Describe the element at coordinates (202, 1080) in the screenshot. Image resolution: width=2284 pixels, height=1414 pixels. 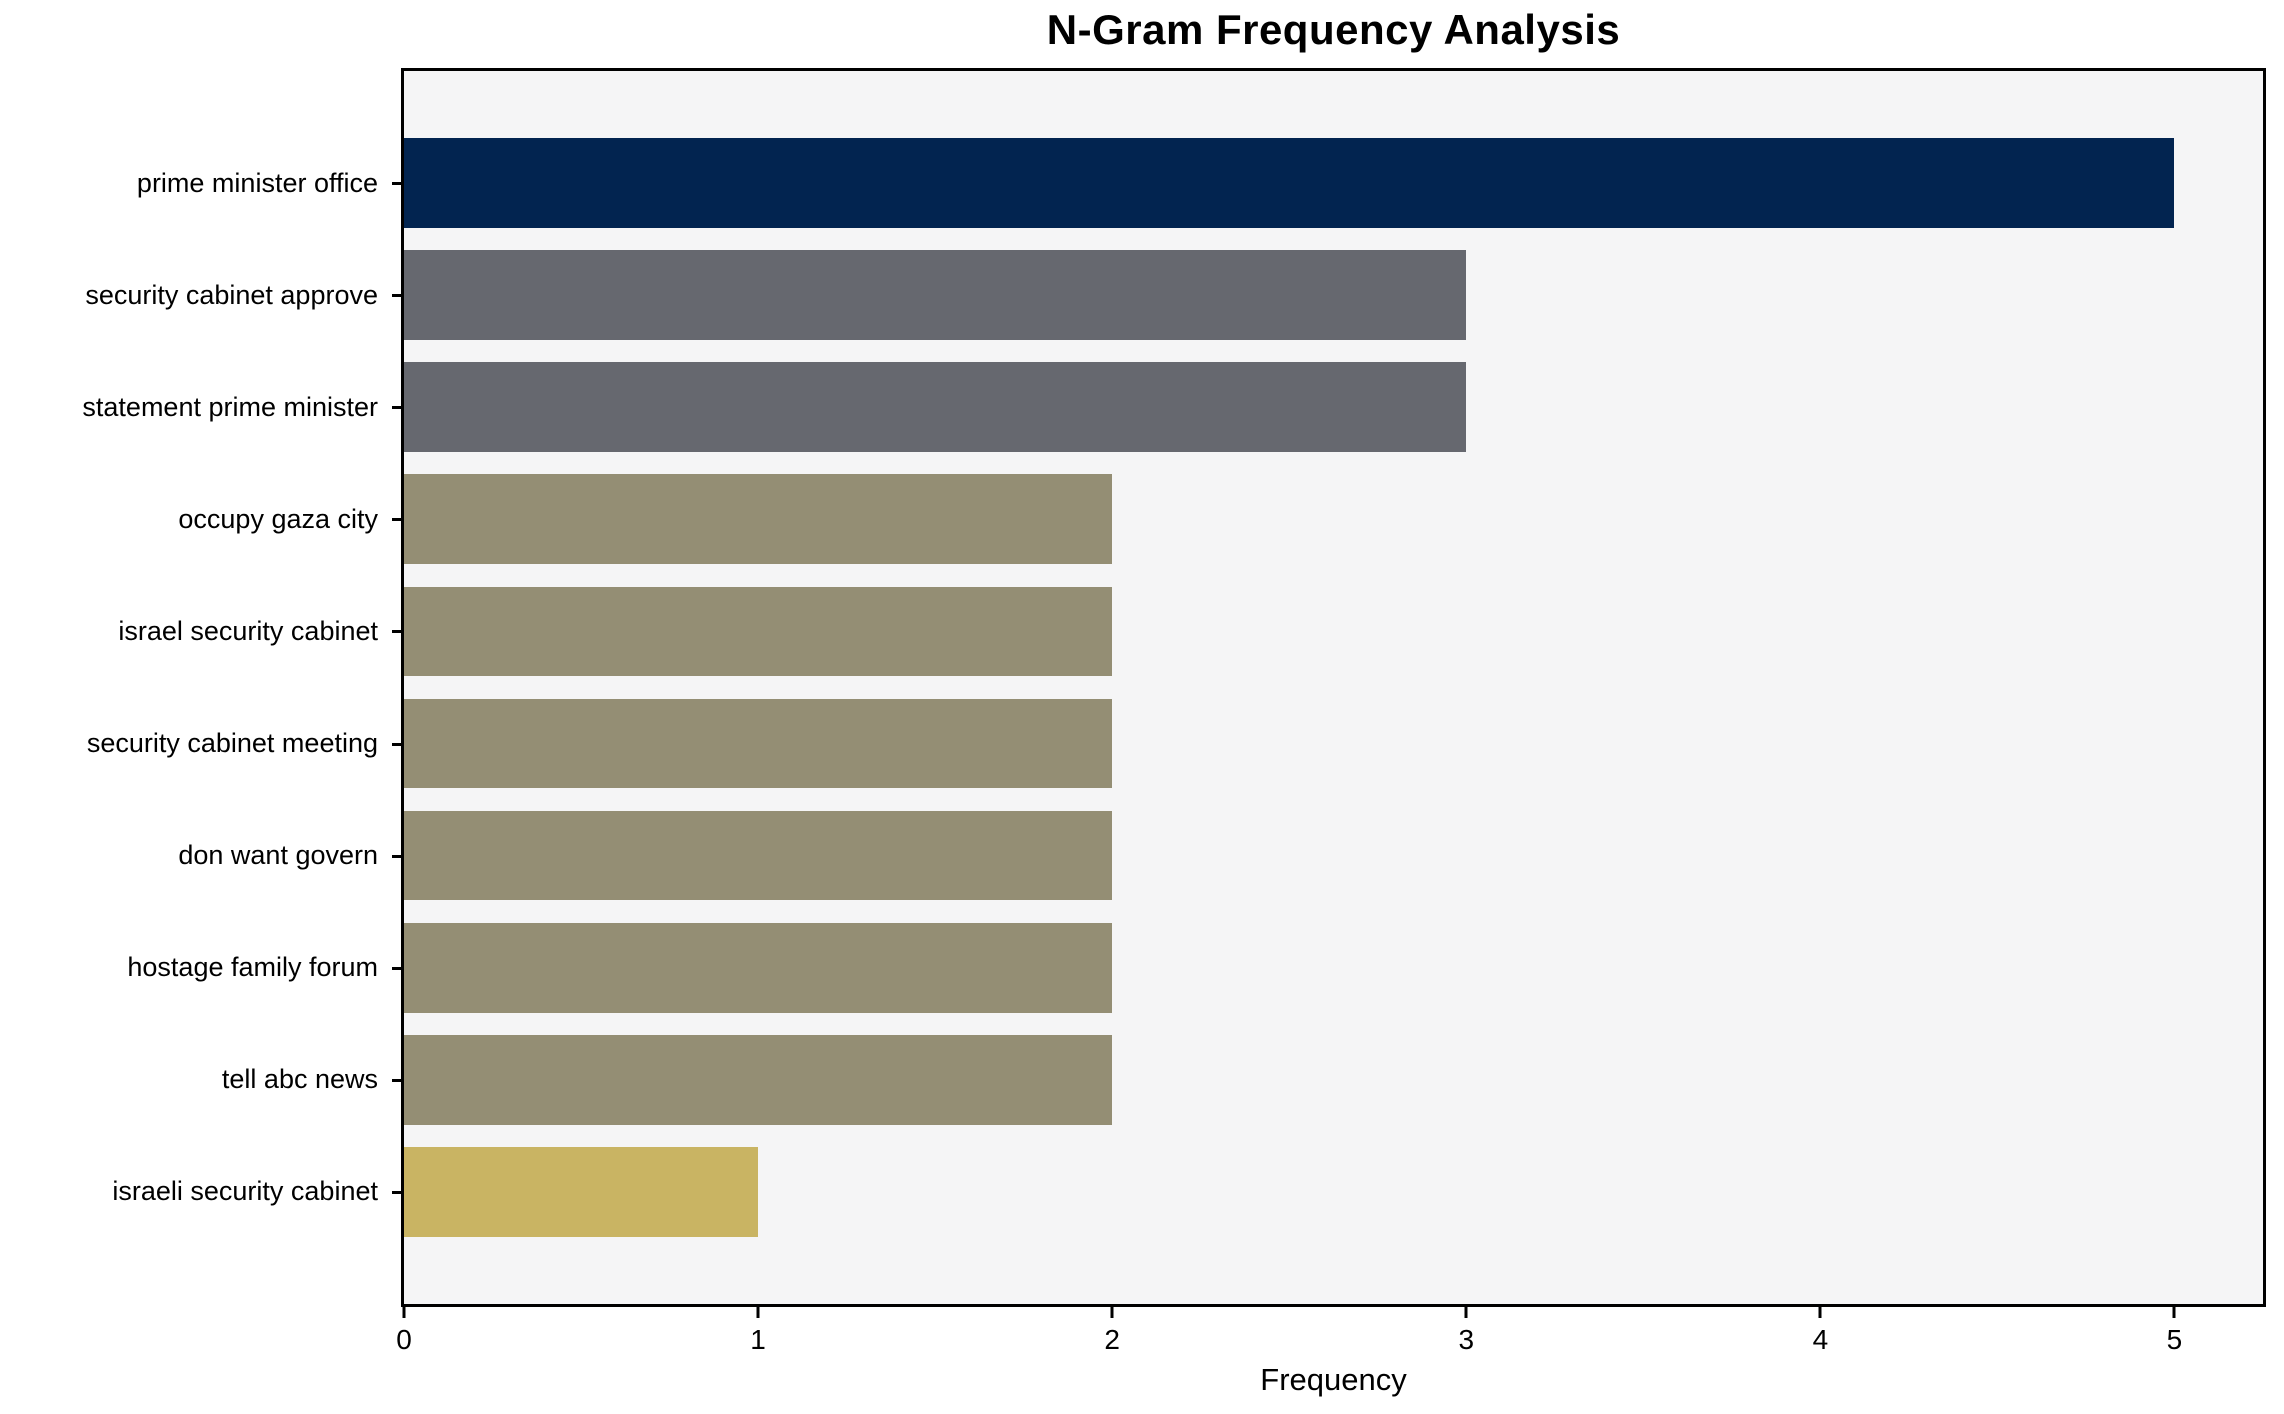
I see `category-label: tell abc news` at that location.